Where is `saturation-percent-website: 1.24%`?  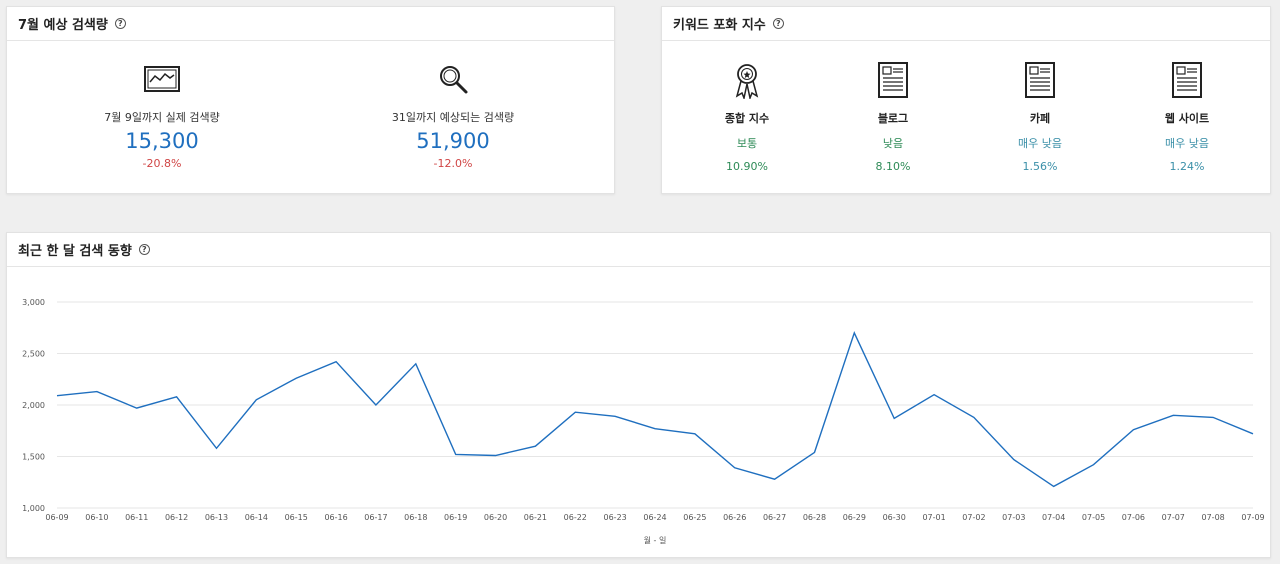
saturation-percent-website: 1.24% is located at coordinates (1187, 166).